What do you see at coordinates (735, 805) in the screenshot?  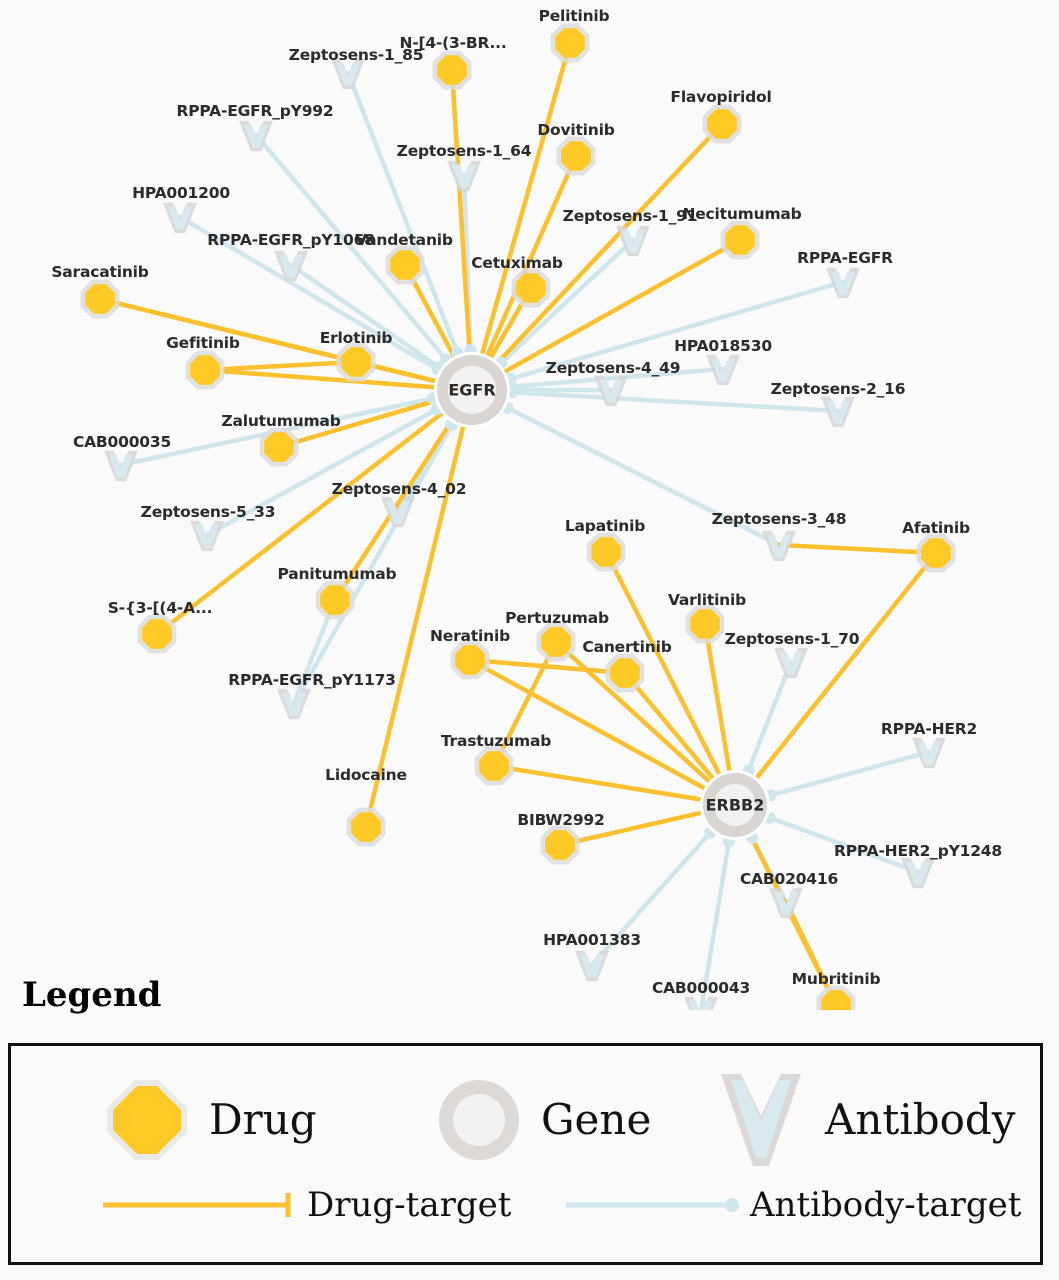 I see `gene-node-erbb2` at bounding box center [735, 805].